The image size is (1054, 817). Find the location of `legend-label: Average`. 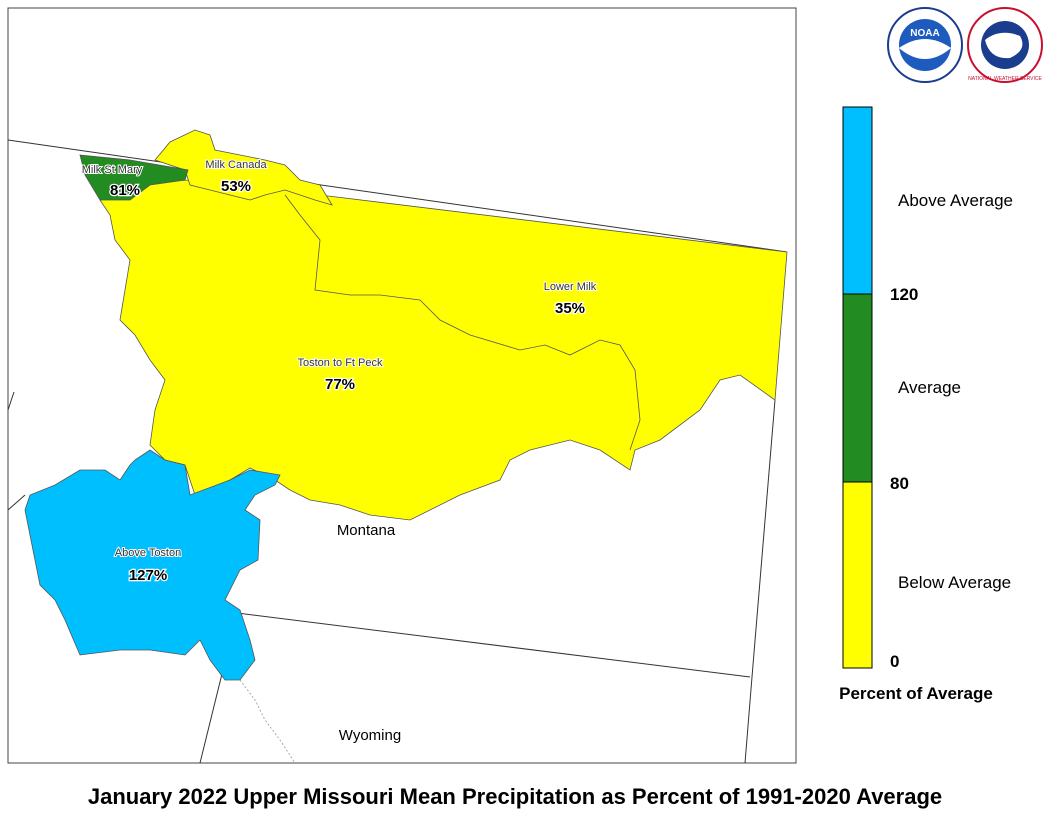

legend-label: Average is located at coordinates (929, 387).